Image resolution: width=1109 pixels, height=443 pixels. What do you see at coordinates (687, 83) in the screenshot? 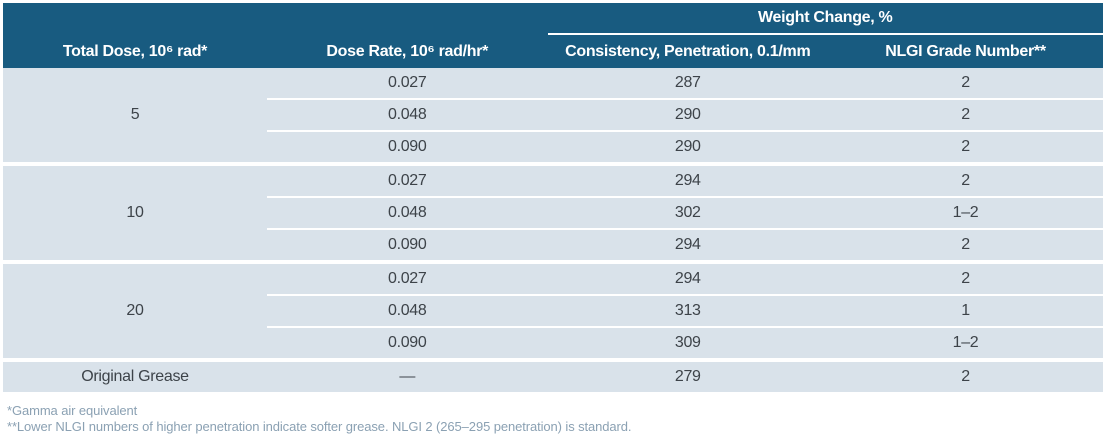
I see `cell-penetration: 287` at bounding box center [687, 83].